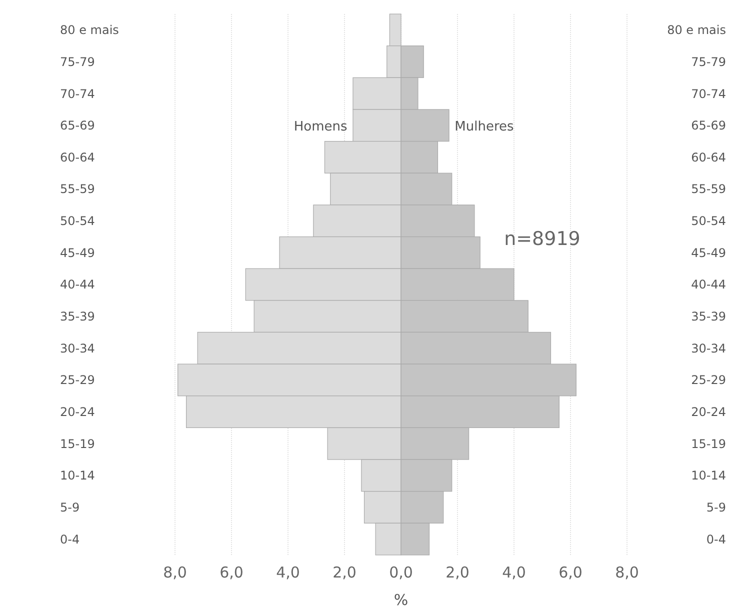 Image resolution: width=731 pixels, height=610 pixels. Describe the element at coordinates (77, 348) in the screenshot. I see `category-label: 30-34` at that location.